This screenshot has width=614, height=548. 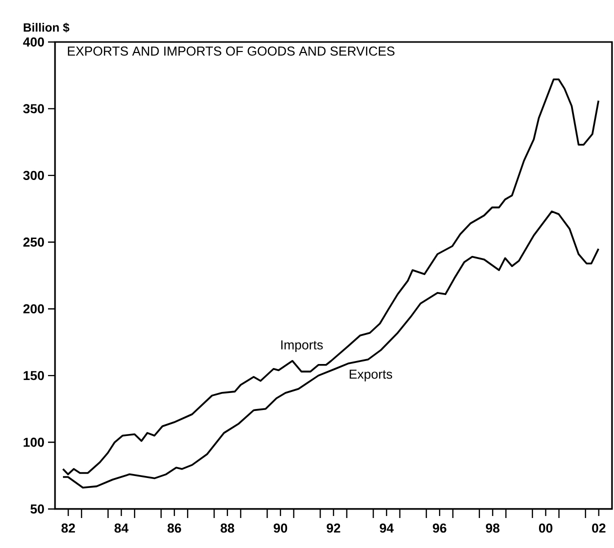 What do you see at coordinates (439, 528) in the screenshot?
I see `x-tick-label: 96` at bounding box center [439, 528].